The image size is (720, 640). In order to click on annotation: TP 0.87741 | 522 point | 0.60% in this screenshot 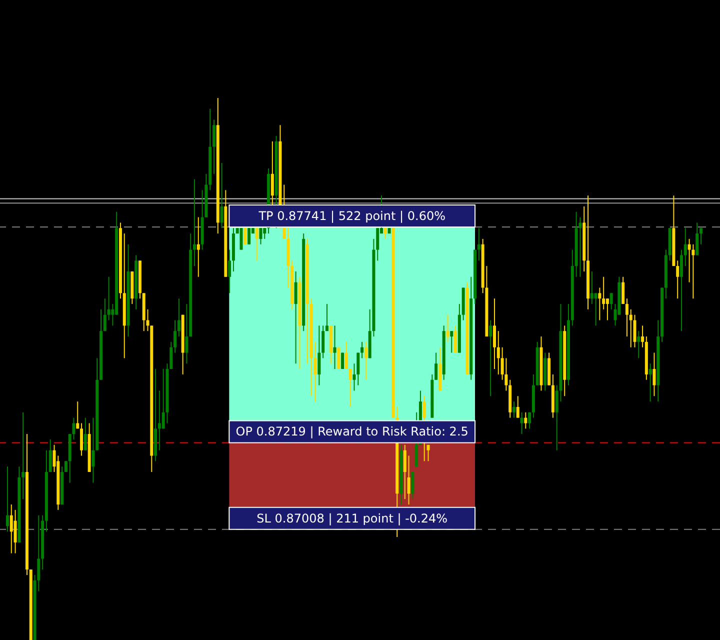, I will do `click(352, 215)`.